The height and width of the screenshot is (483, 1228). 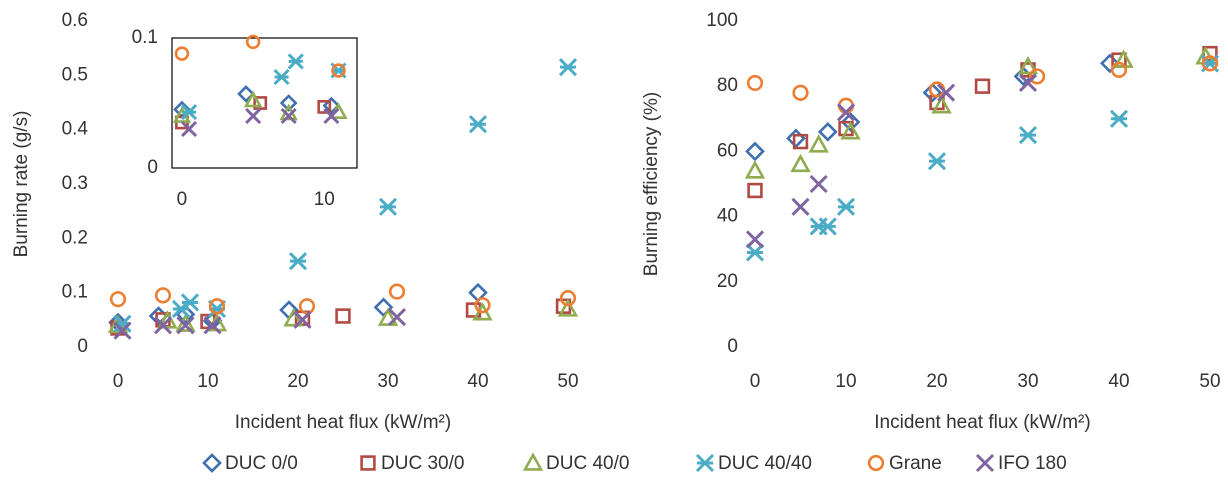 What do you see at coordinates (21, 184) in the screenshot?
I see `y-axis-label: Burning rate (g/s)` at bounding box center [21, 184].